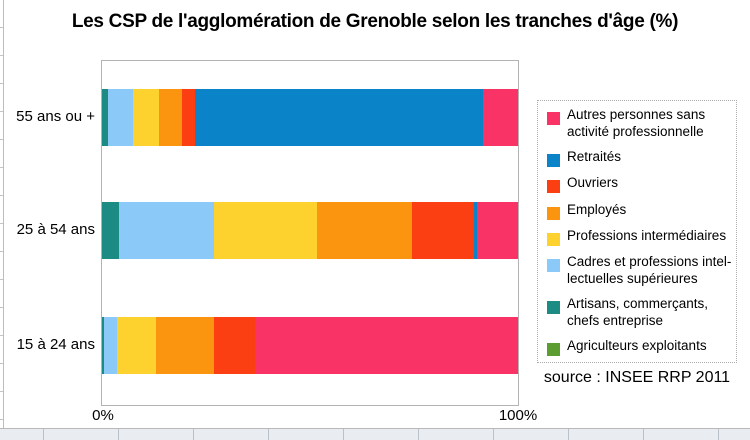 The width and height of the screenshot is (750, 440). I want to click on legend-item-3: Employés, so click(640, 211).